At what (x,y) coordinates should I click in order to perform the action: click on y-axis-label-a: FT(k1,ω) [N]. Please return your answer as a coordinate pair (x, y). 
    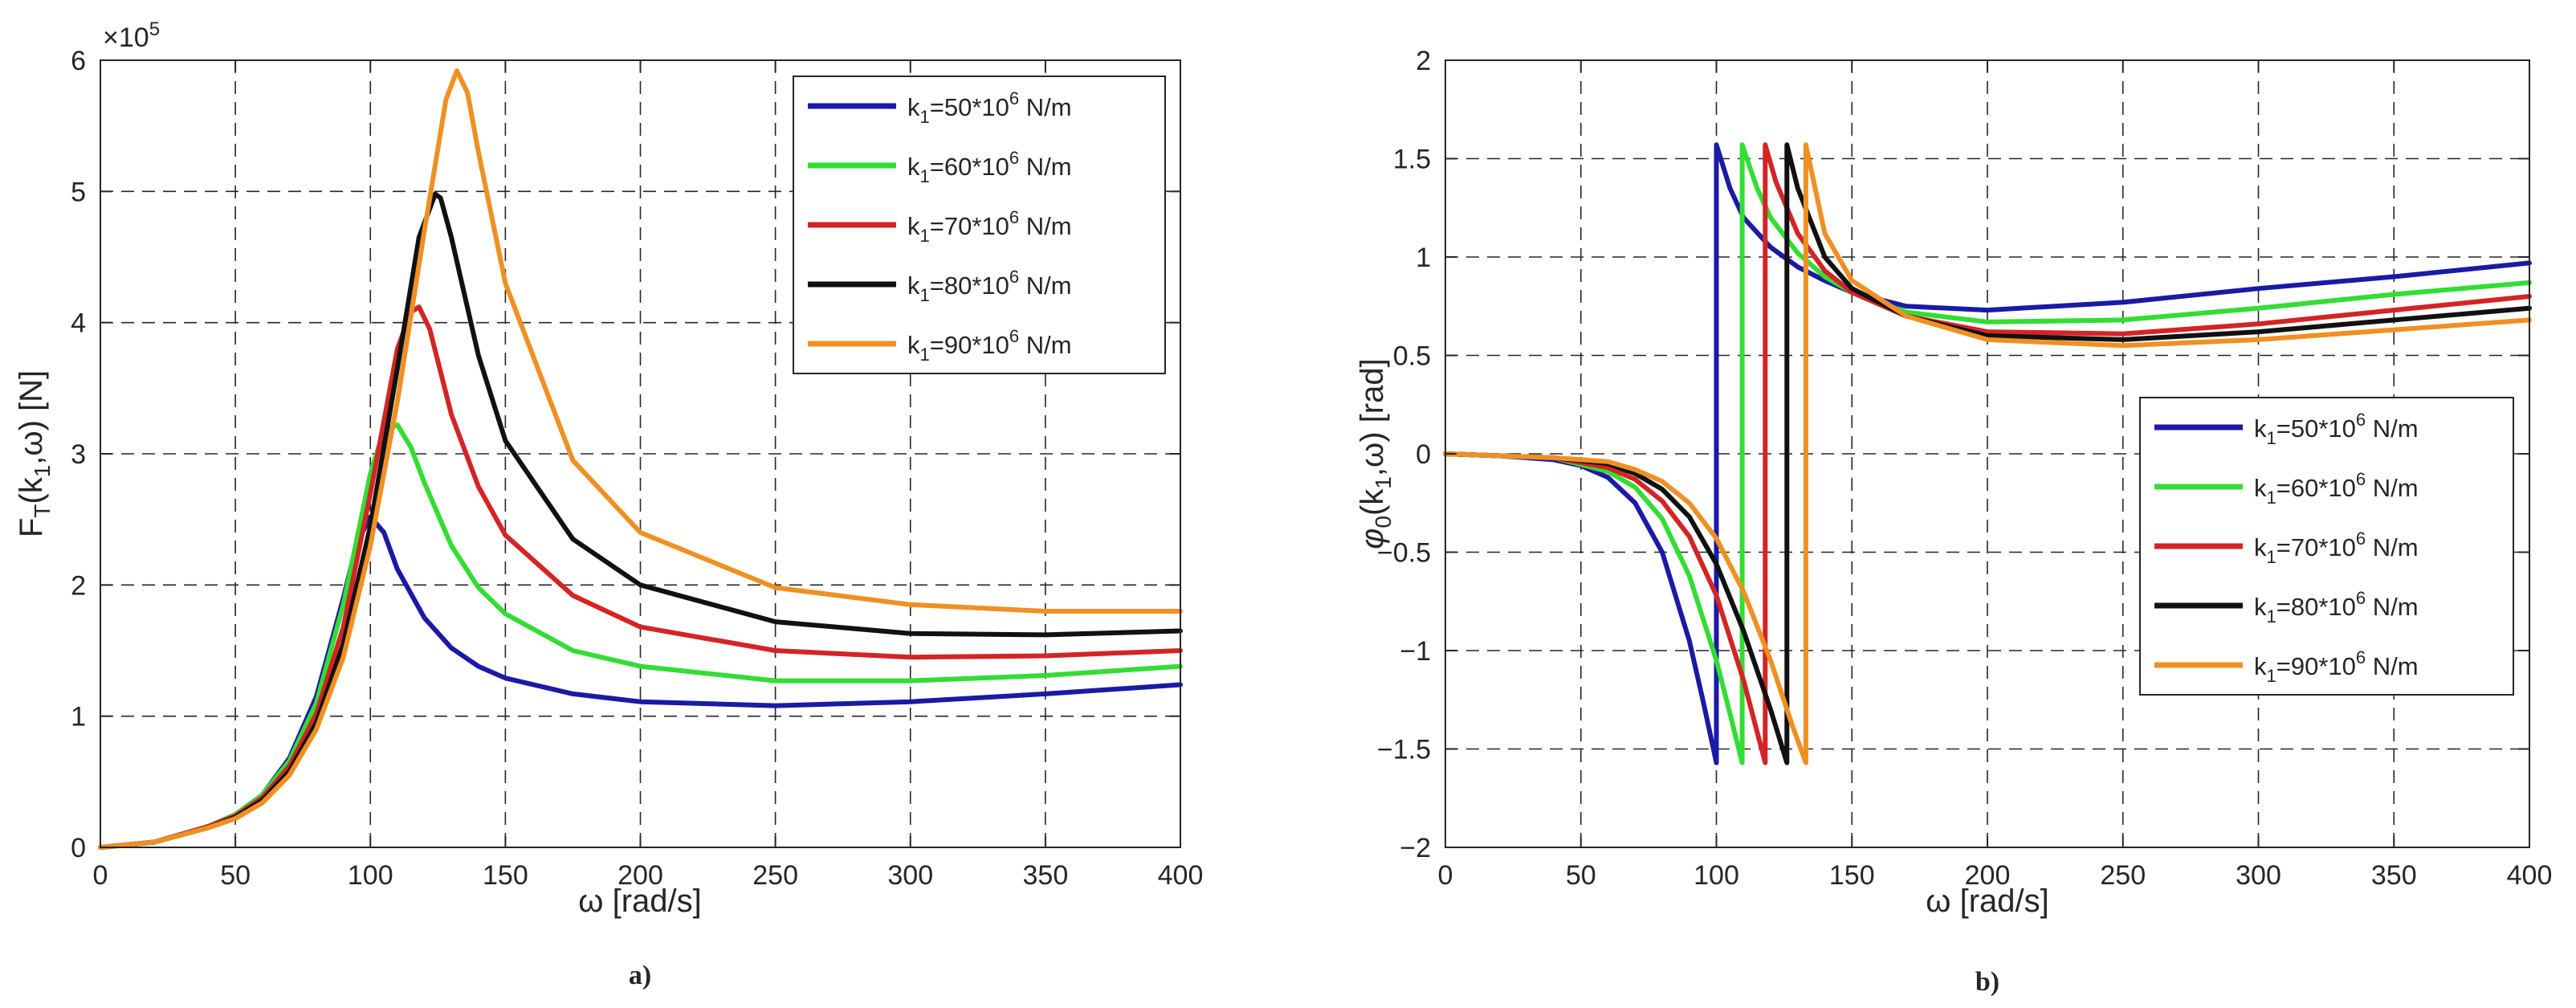
    Looking at the image, I should click on (34, 453).